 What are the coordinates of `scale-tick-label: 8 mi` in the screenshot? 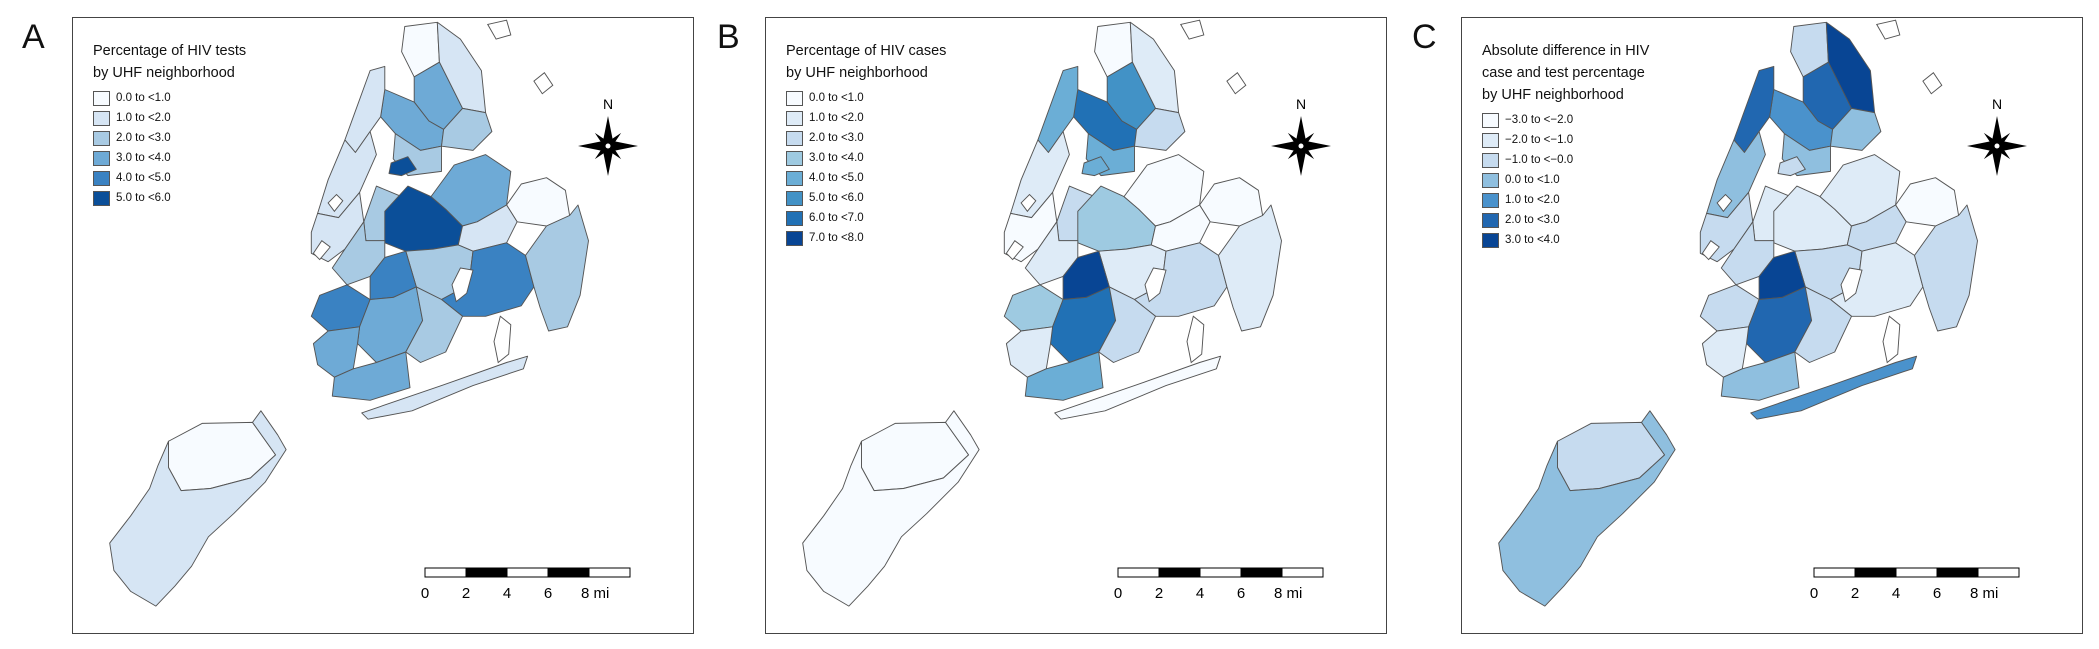 It's located at (1288, 593).